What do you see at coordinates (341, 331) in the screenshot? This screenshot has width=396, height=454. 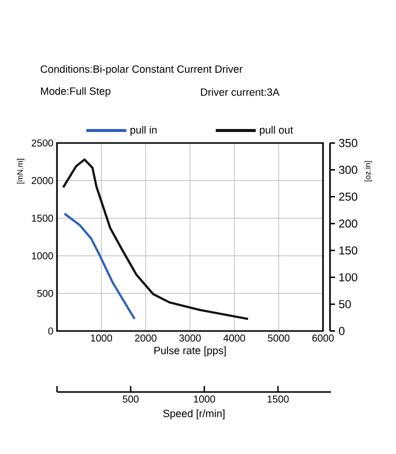 I see `y2-tick-label: 0` at bounding box center [341, 331].